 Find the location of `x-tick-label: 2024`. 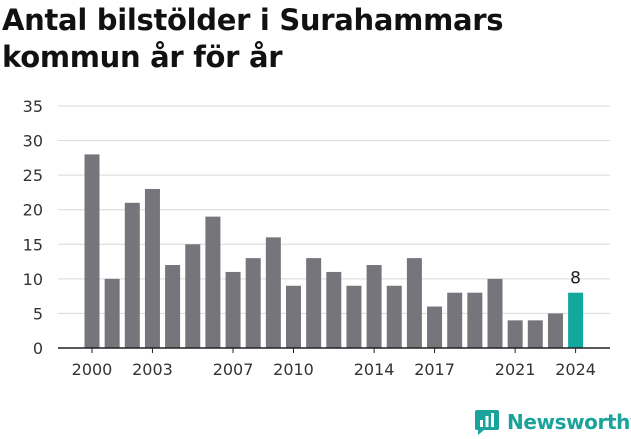

x-tick-label: 2024 is located at coordinates (575, 369).